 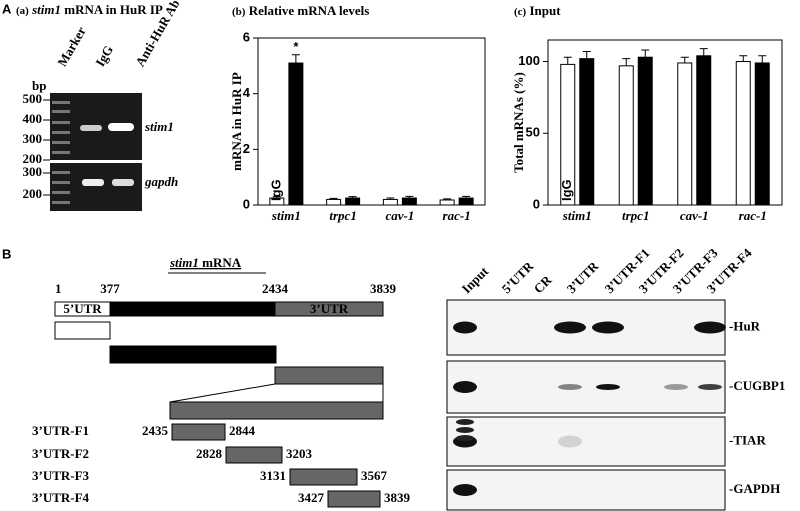 I want to click on region-label: 3’UTR, so click(x=329, y=308).